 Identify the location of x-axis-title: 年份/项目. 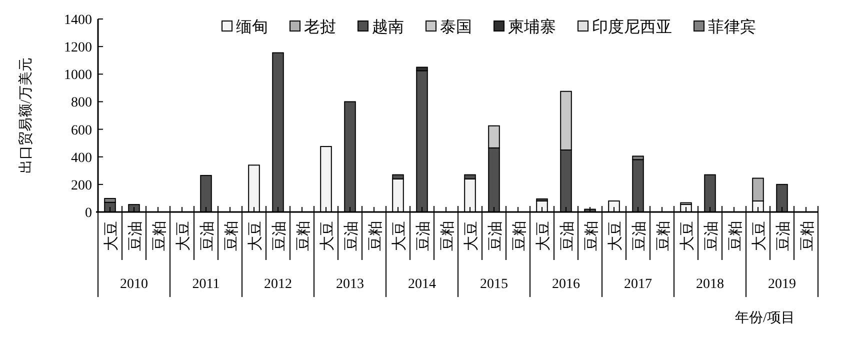
(765, 318).